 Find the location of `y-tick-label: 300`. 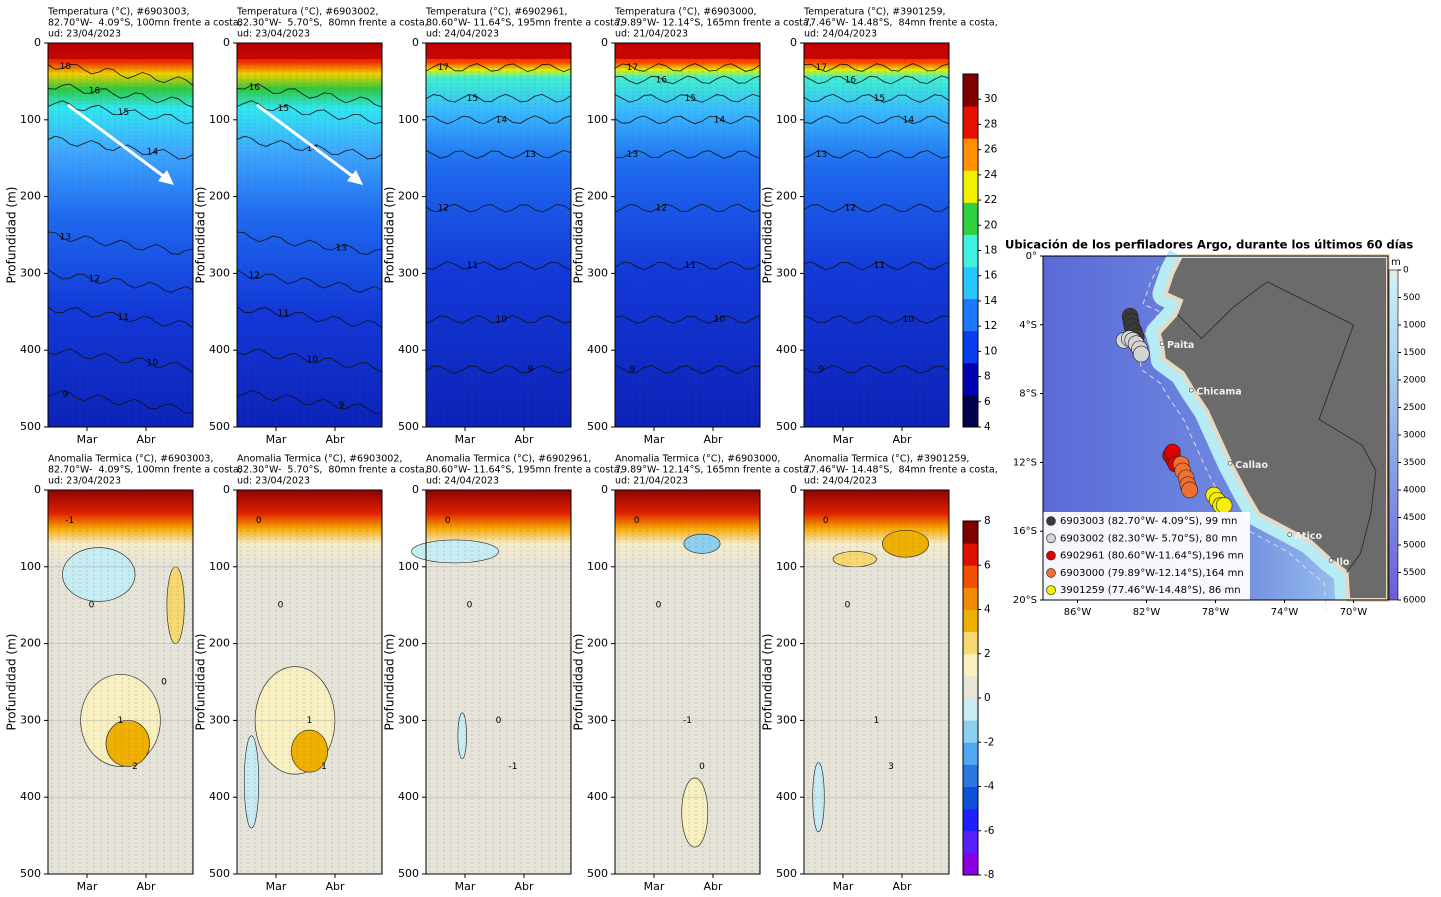

y-tick-label: 300 is located at coordinates (219, 719).